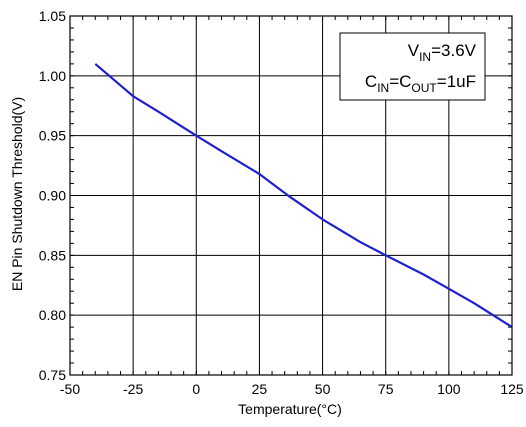 This screenshot has height=427, width=526. Describe the element at coordinates (133, 389) in the screenshot. I see `x-tick-label: -25` at that location.